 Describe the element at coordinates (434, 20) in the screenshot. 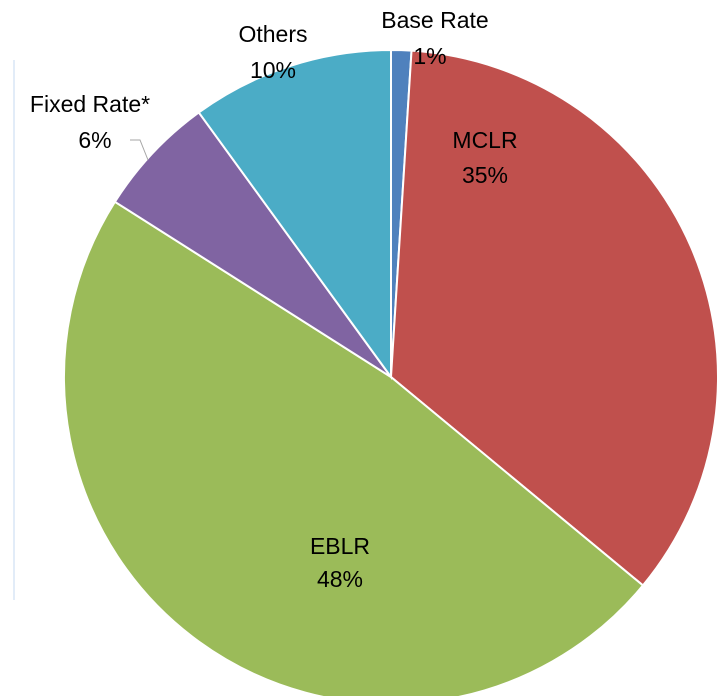

I see `slice-label: Base Rate` at that location.